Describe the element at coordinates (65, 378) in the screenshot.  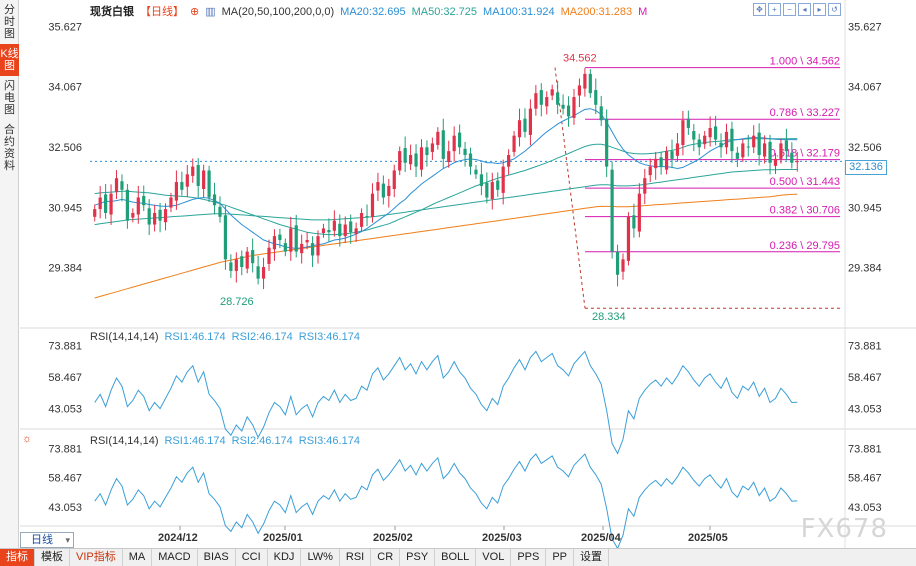
I see `rsi1-y-tick-left: 58.467` at that location.